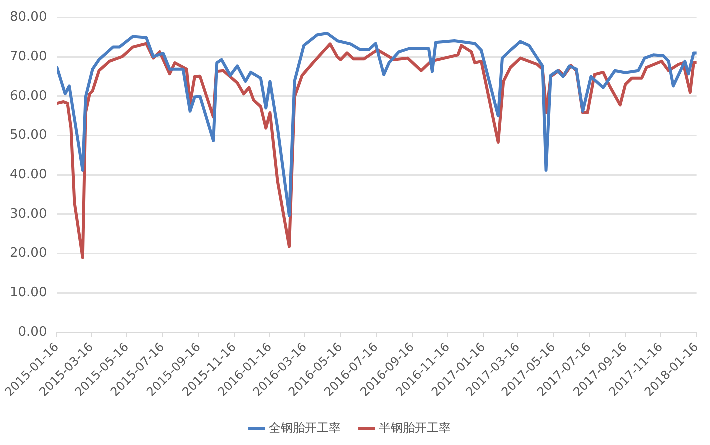 This screenshot has height=445, width=710. I want to click on y-tick-label: 20.00, so click(29, 254).